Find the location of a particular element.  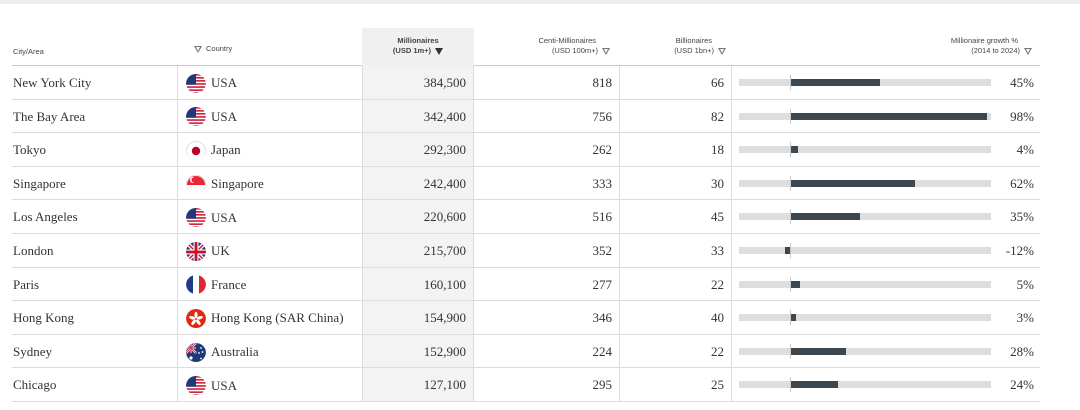

header-millionaires: Millionaires (USD 1m+) is located at coordinates (418, 47).